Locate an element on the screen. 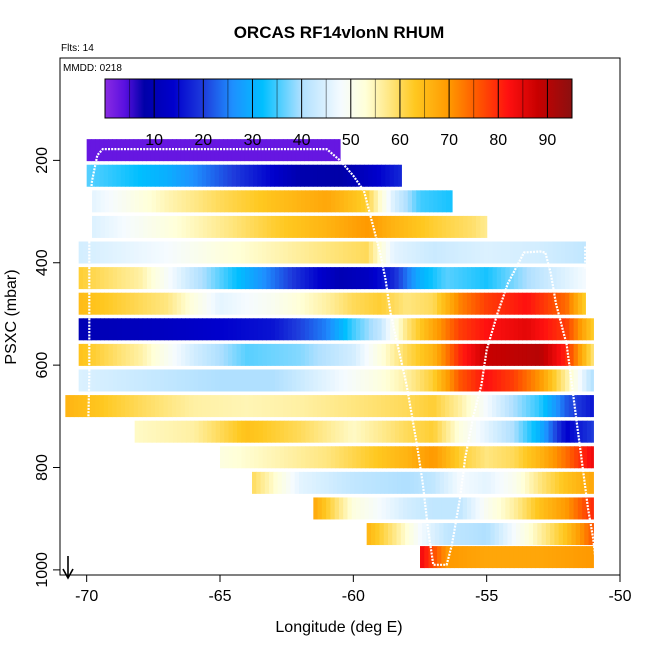 Image resolution: width=650 pixels, height=650 pixels. y-tick-label: 1000 is located at coordinates (42, 570).